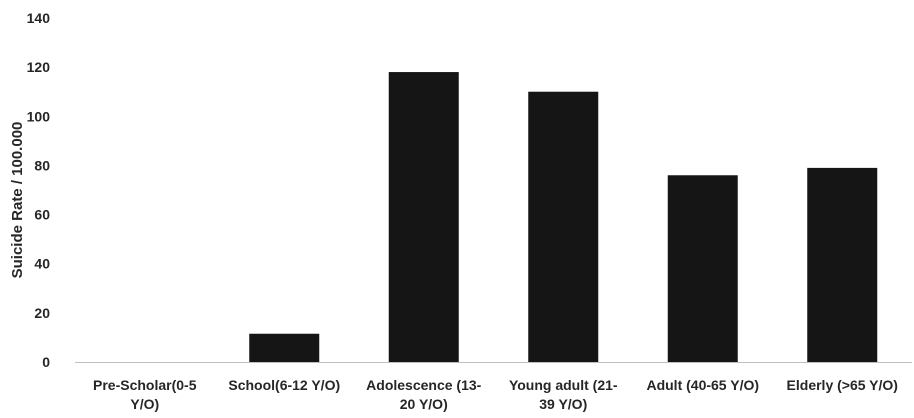 This screenshot has height=418, width=914. What do you see at coordinates (46, 362) in the screenshot?
I see `y-tick-label: 0` at bounding box center [46, 362].